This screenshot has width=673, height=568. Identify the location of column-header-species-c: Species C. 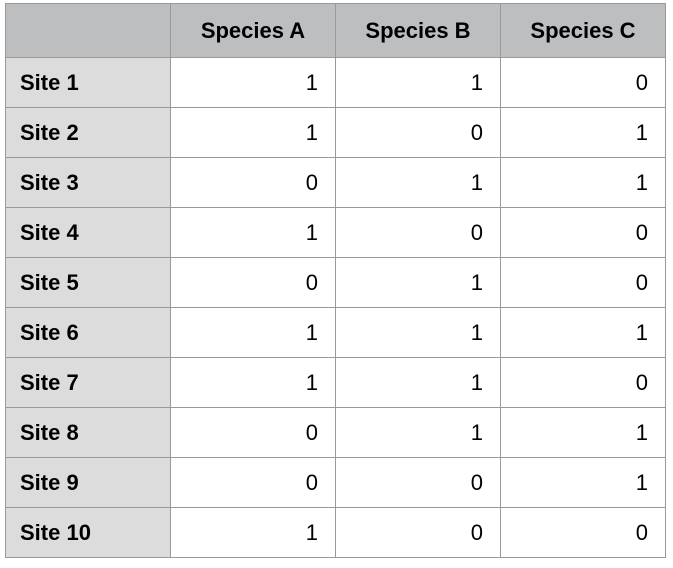
(583, 30).